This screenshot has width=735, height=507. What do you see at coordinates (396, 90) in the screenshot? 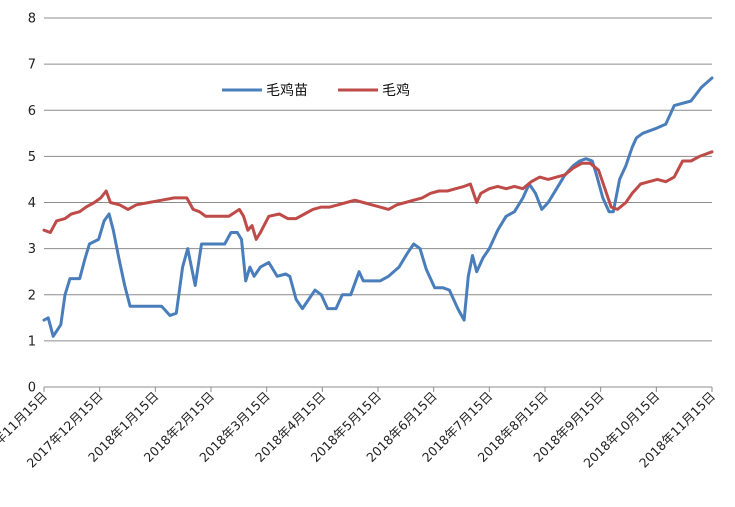
I see `legend-label-2: 毛鸡` at bounding box center [396, 90].